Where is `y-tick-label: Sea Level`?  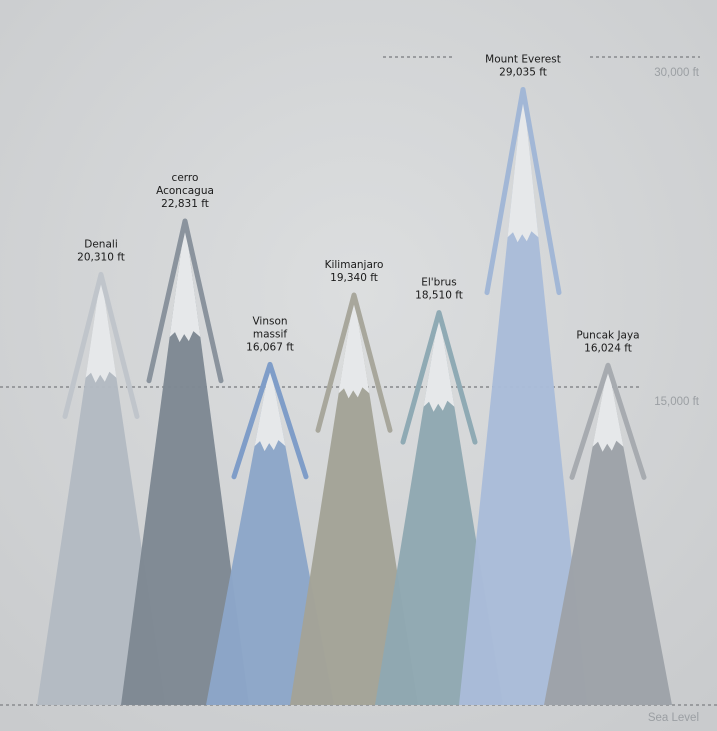 y-tick-label: Sea Level is located at coordinates (673, 718).